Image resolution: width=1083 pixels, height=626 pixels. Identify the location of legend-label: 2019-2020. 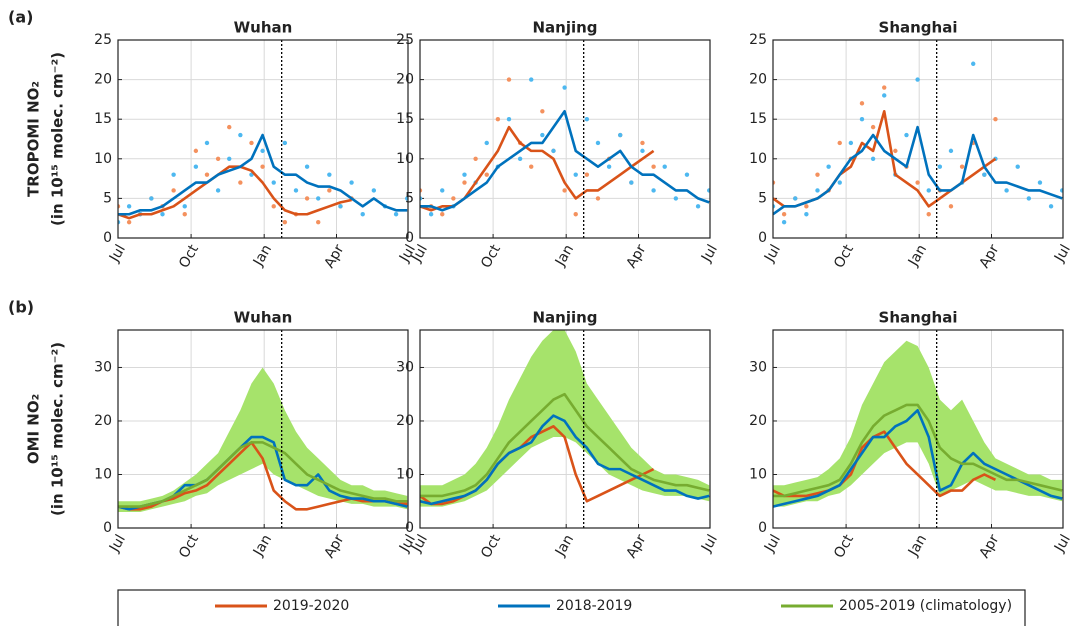
(311, 606).